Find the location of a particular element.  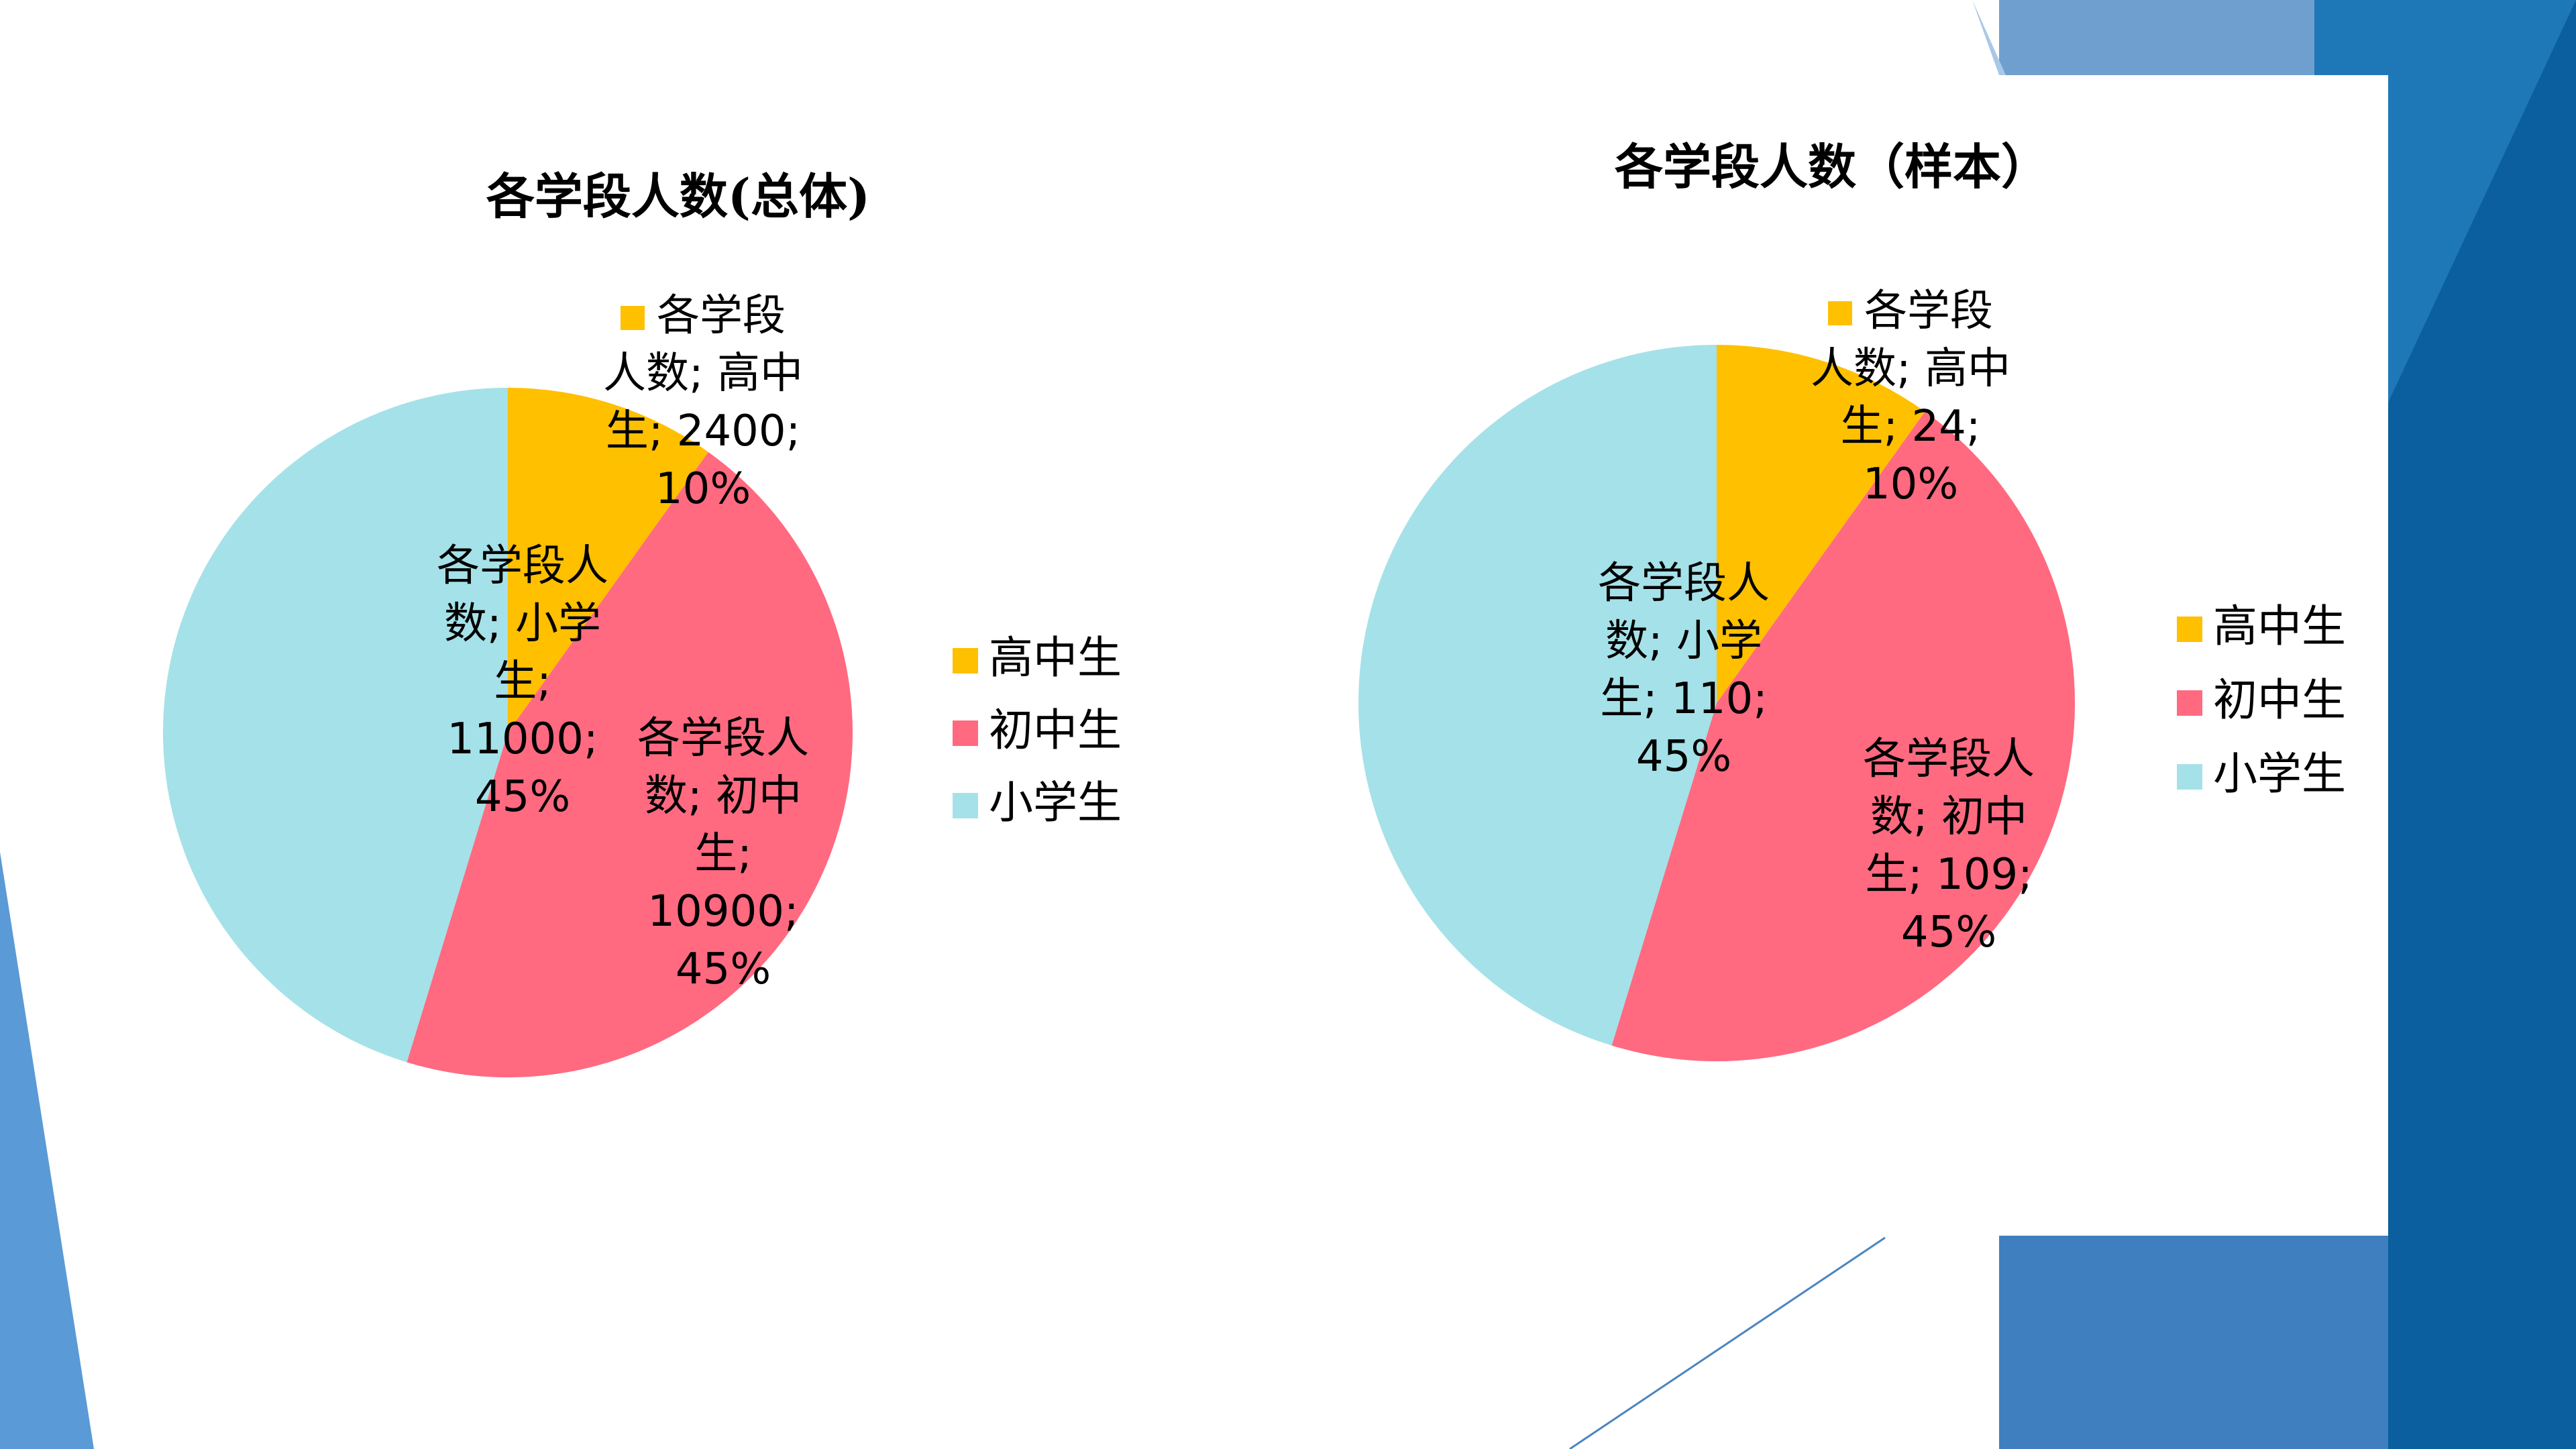

data-label-text: 各学段人数; 高中生; 2400; 10% is located at coordinates (703, 402).